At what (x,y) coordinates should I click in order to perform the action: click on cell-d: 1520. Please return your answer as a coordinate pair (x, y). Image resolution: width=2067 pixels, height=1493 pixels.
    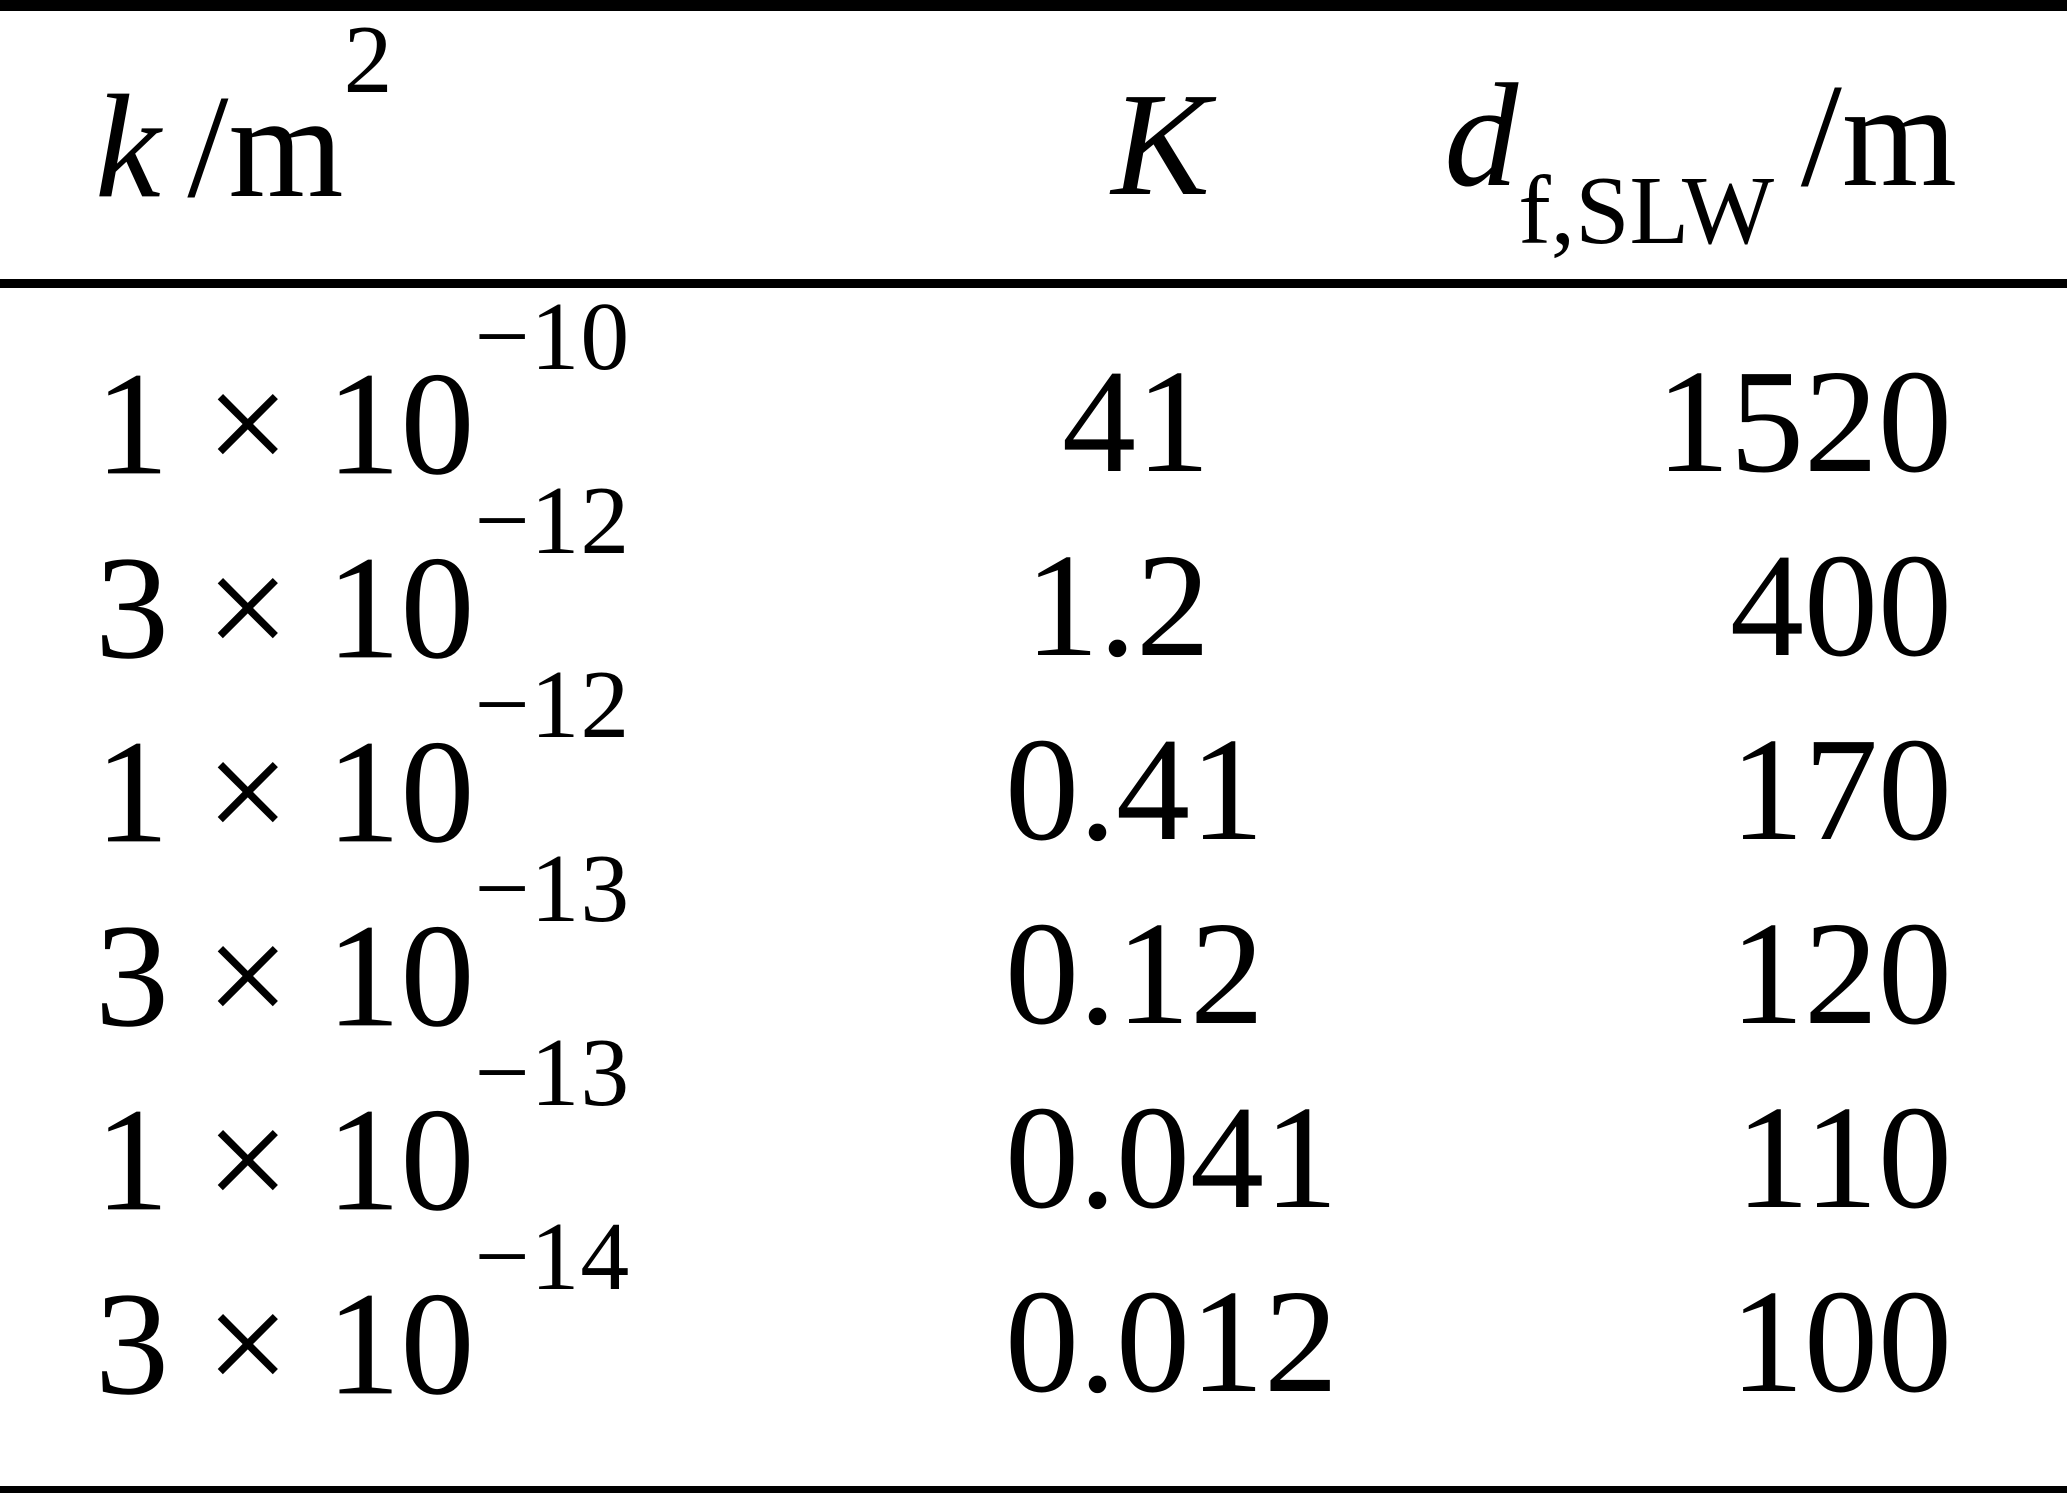
    Looking at the image, I should click on (1804, 422).